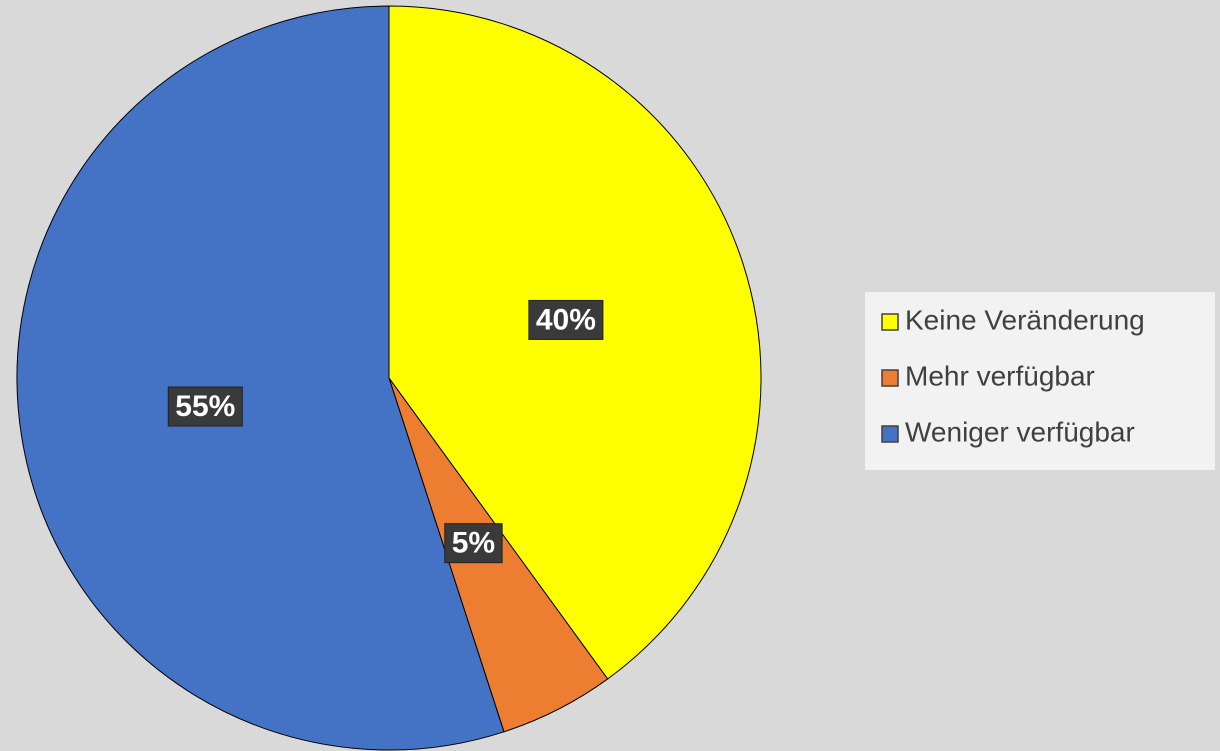 This screenshot has width=1220, height=751. Describe the element at coordinates (1025, 319) in the screenshot. I see `legend-label: Keine Veränderung` at that location.